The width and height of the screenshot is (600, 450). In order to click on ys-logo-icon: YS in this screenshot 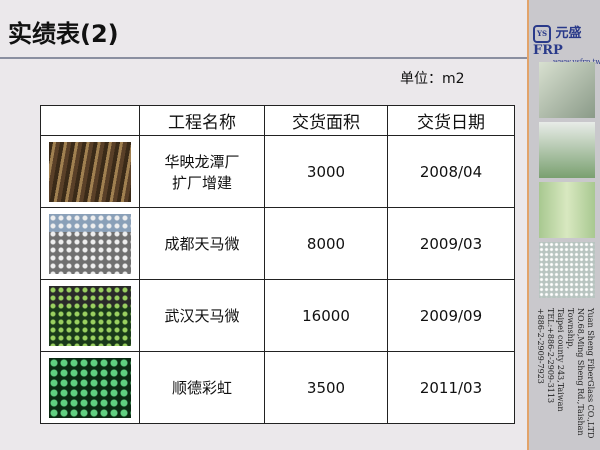, I will do `click(542, 33)`.